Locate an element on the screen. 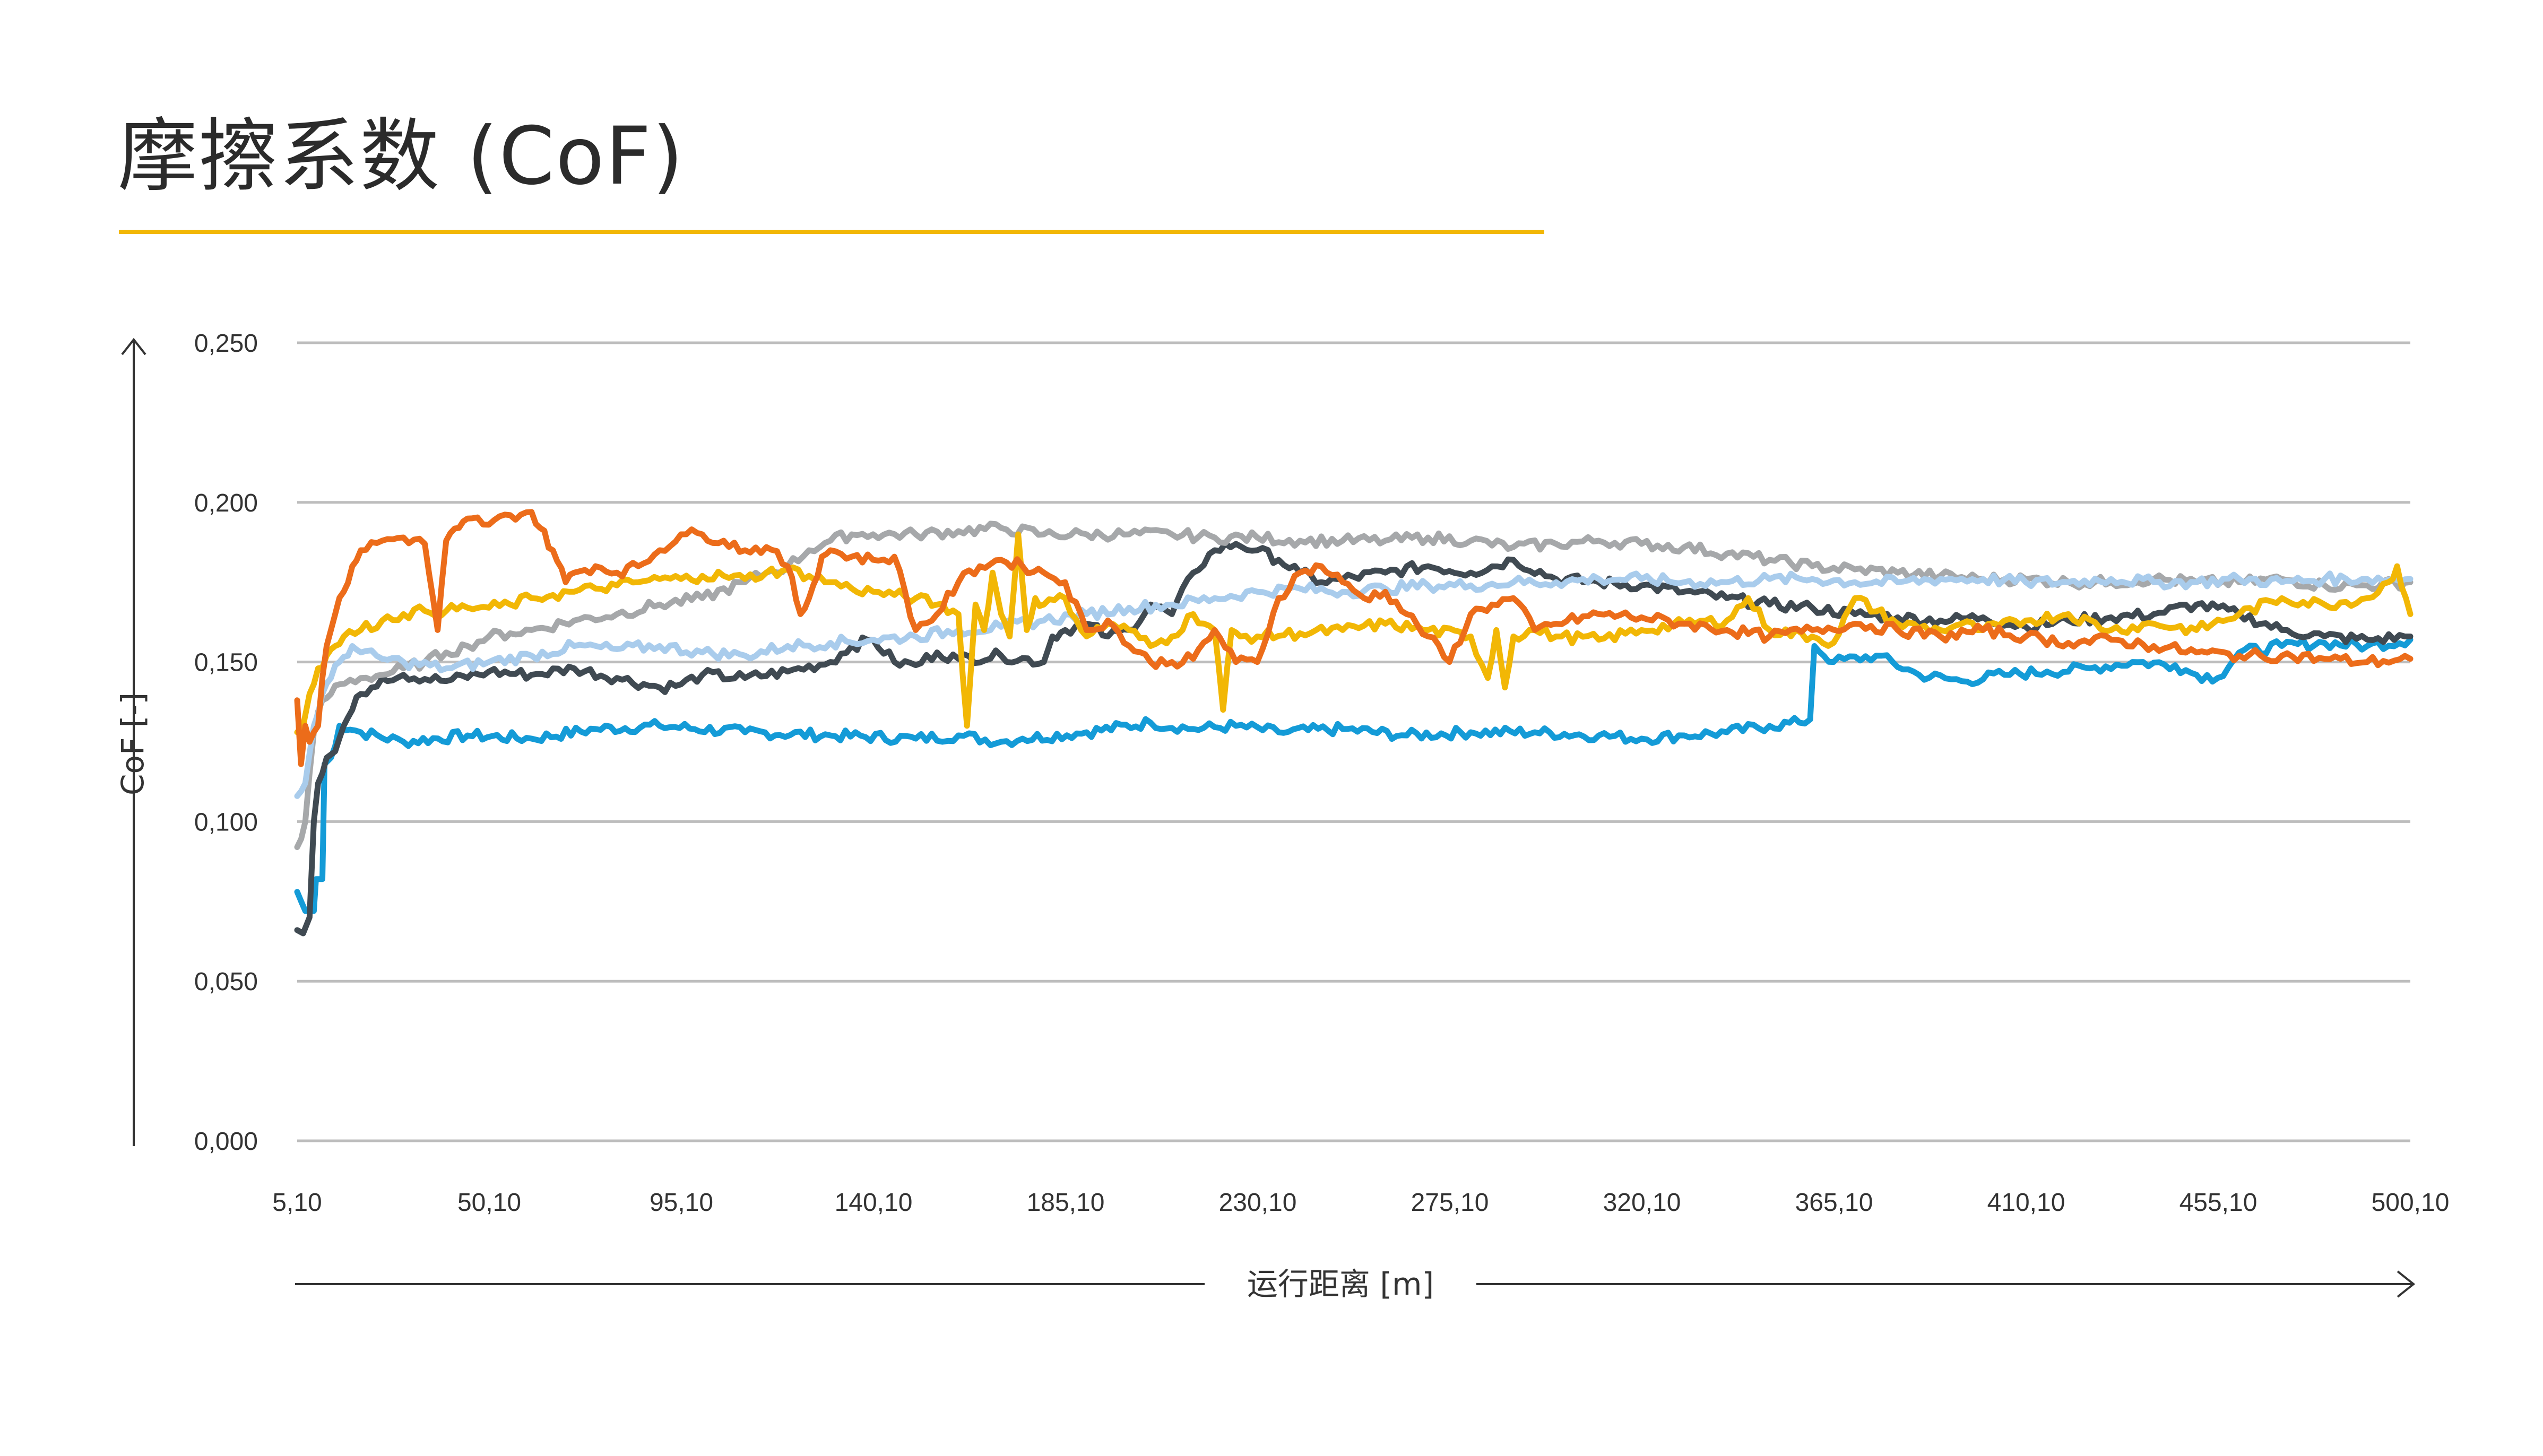  x-tick-label: 410,10 is located at coordinates (2026, 1203).